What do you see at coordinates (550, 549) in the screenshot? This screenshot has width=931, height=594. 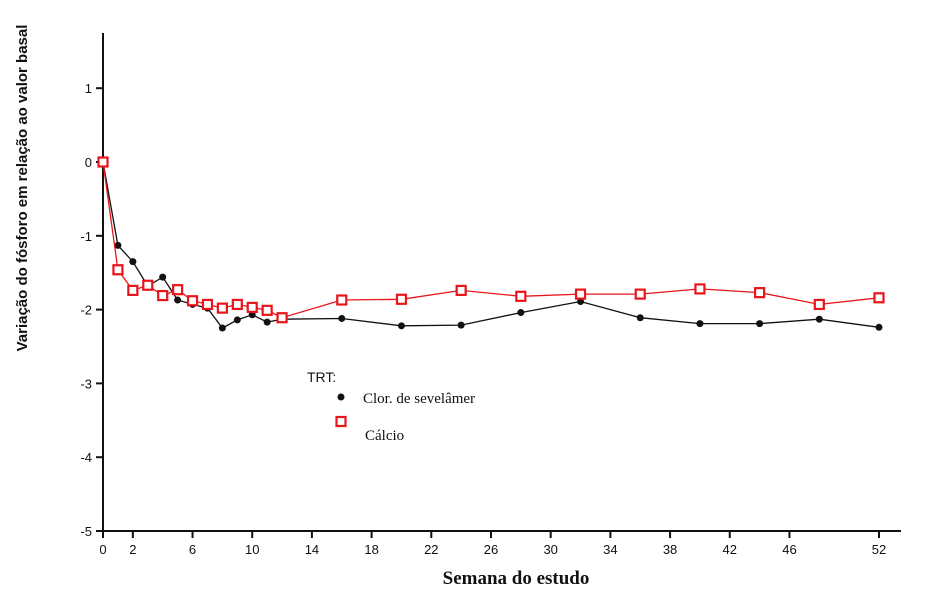 I see `x-tick-label: 30` at bounding box center [550, 549].